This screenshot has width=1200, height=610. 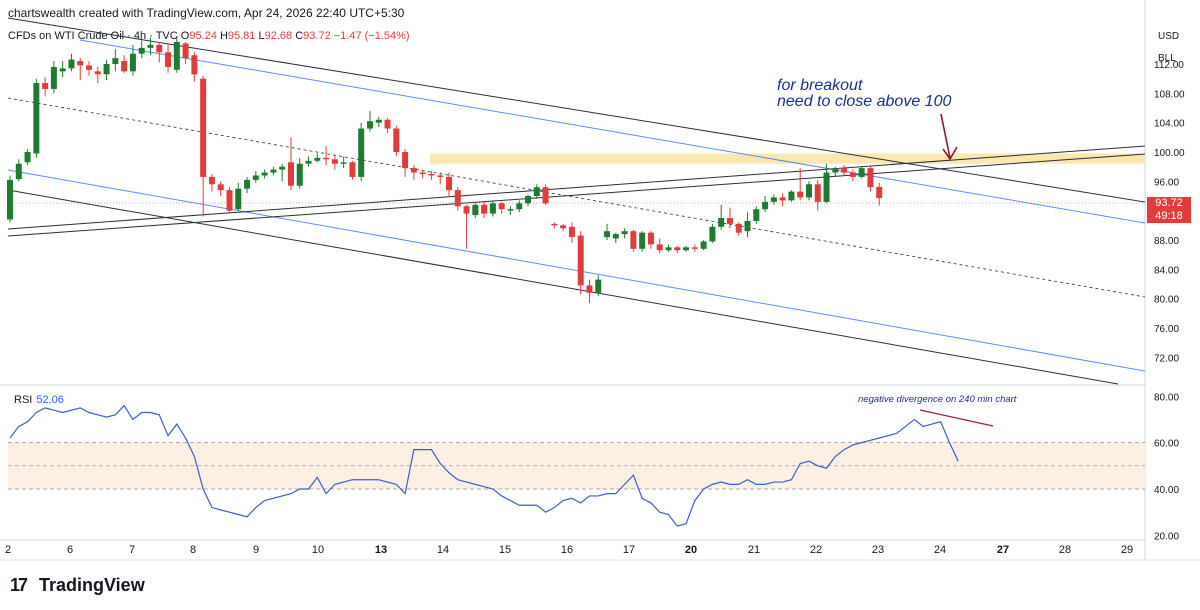 I want to click on support-line-a, so click(x=576, y=187).